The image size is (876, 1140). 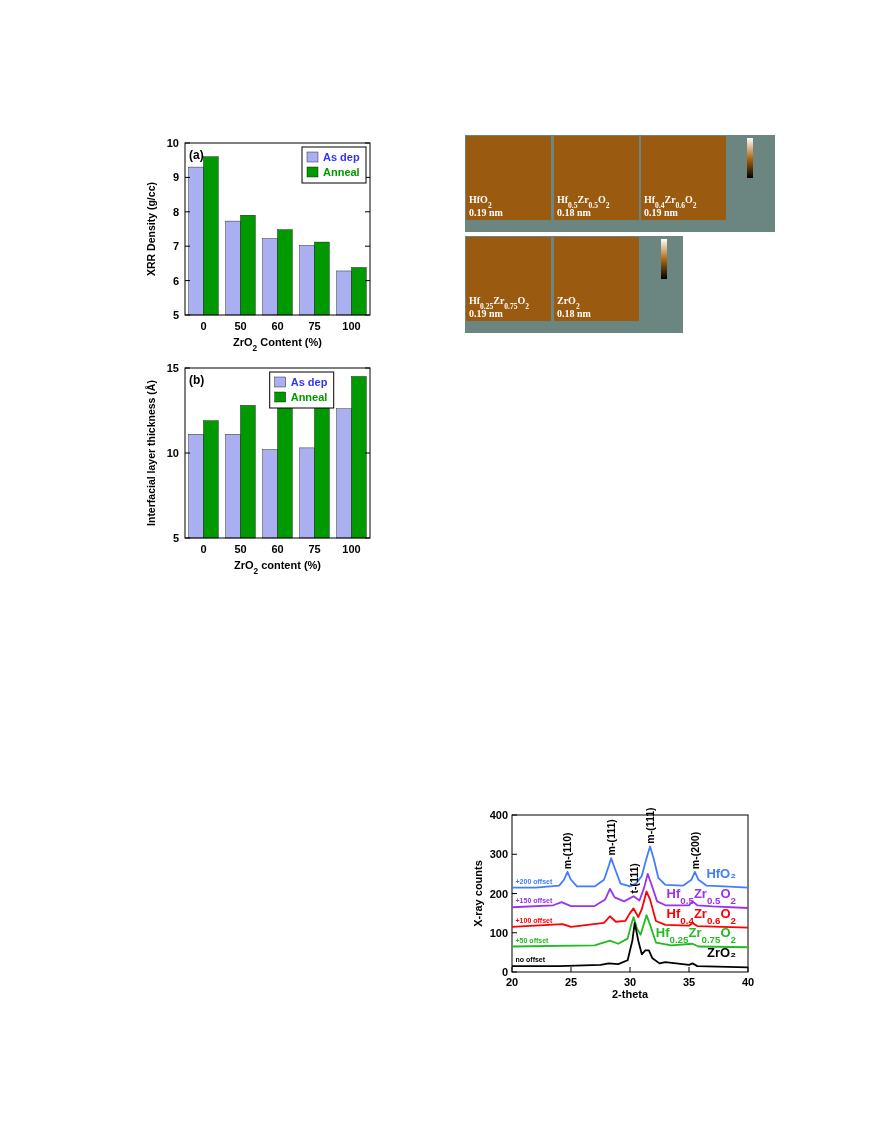 What do you see at coordinates (504, 972) in the screenshot?
I see `y-tick-label: 0` at bounding box center [504, 972].